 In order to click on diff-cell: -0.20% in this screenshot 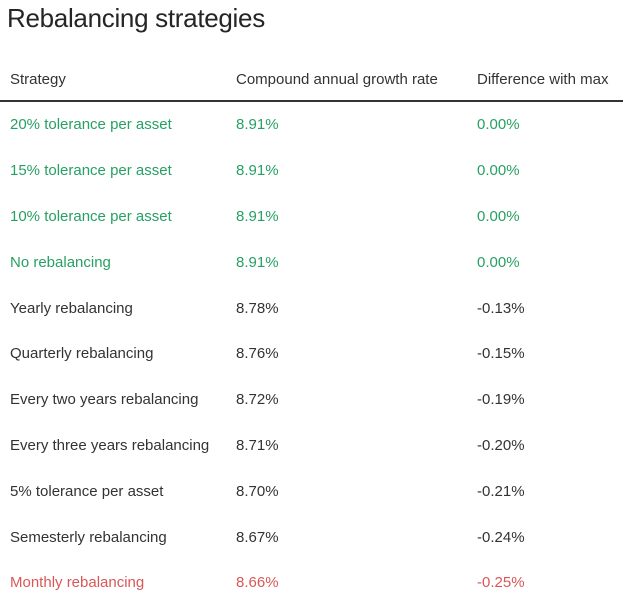, I will do `click(501, 445)`.